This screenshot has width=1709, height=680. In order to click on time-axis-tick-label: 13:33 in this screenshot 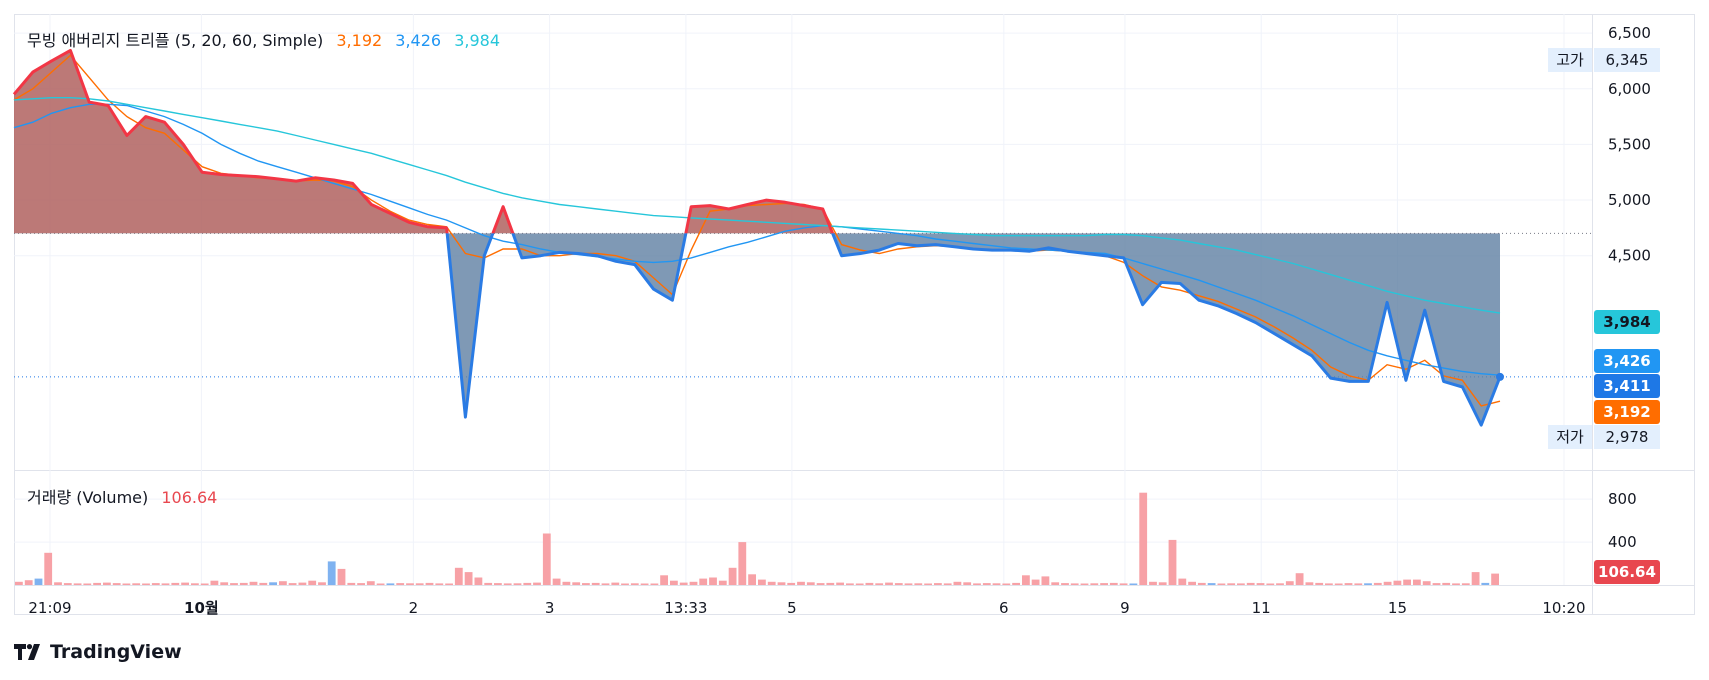, I will do `click(685, 608)`.